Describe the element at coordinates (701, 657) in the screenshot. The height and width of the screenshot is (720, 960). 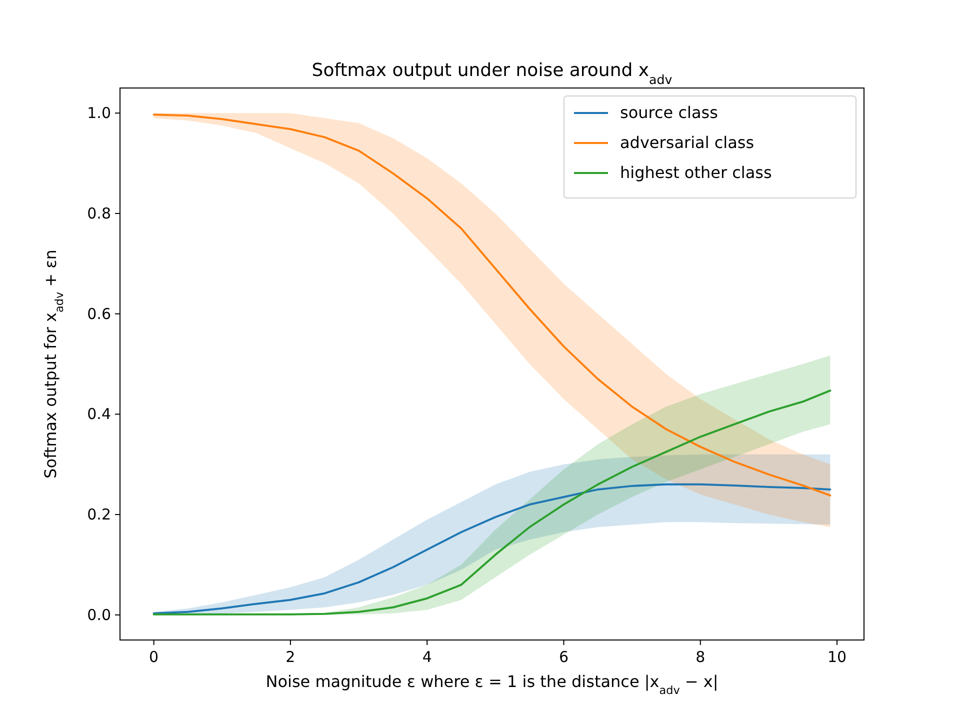
I see `x-tick-label: 8` at that location.